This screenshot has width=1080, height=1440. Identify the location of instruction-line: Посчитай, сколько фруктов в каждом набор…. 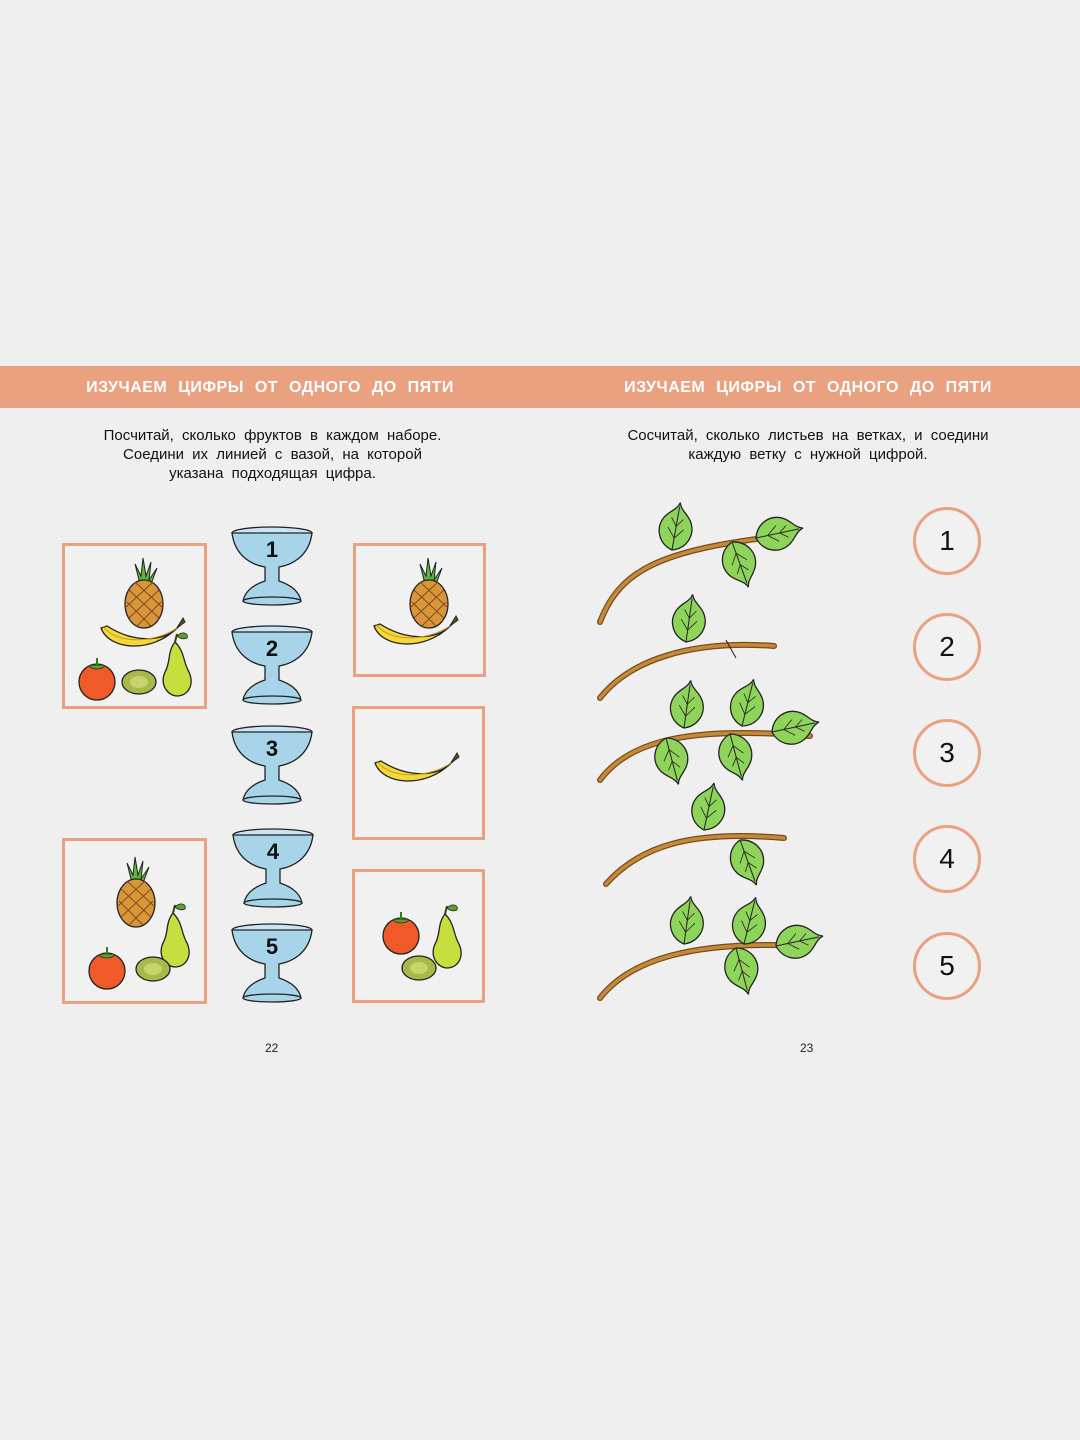
(272, 435).